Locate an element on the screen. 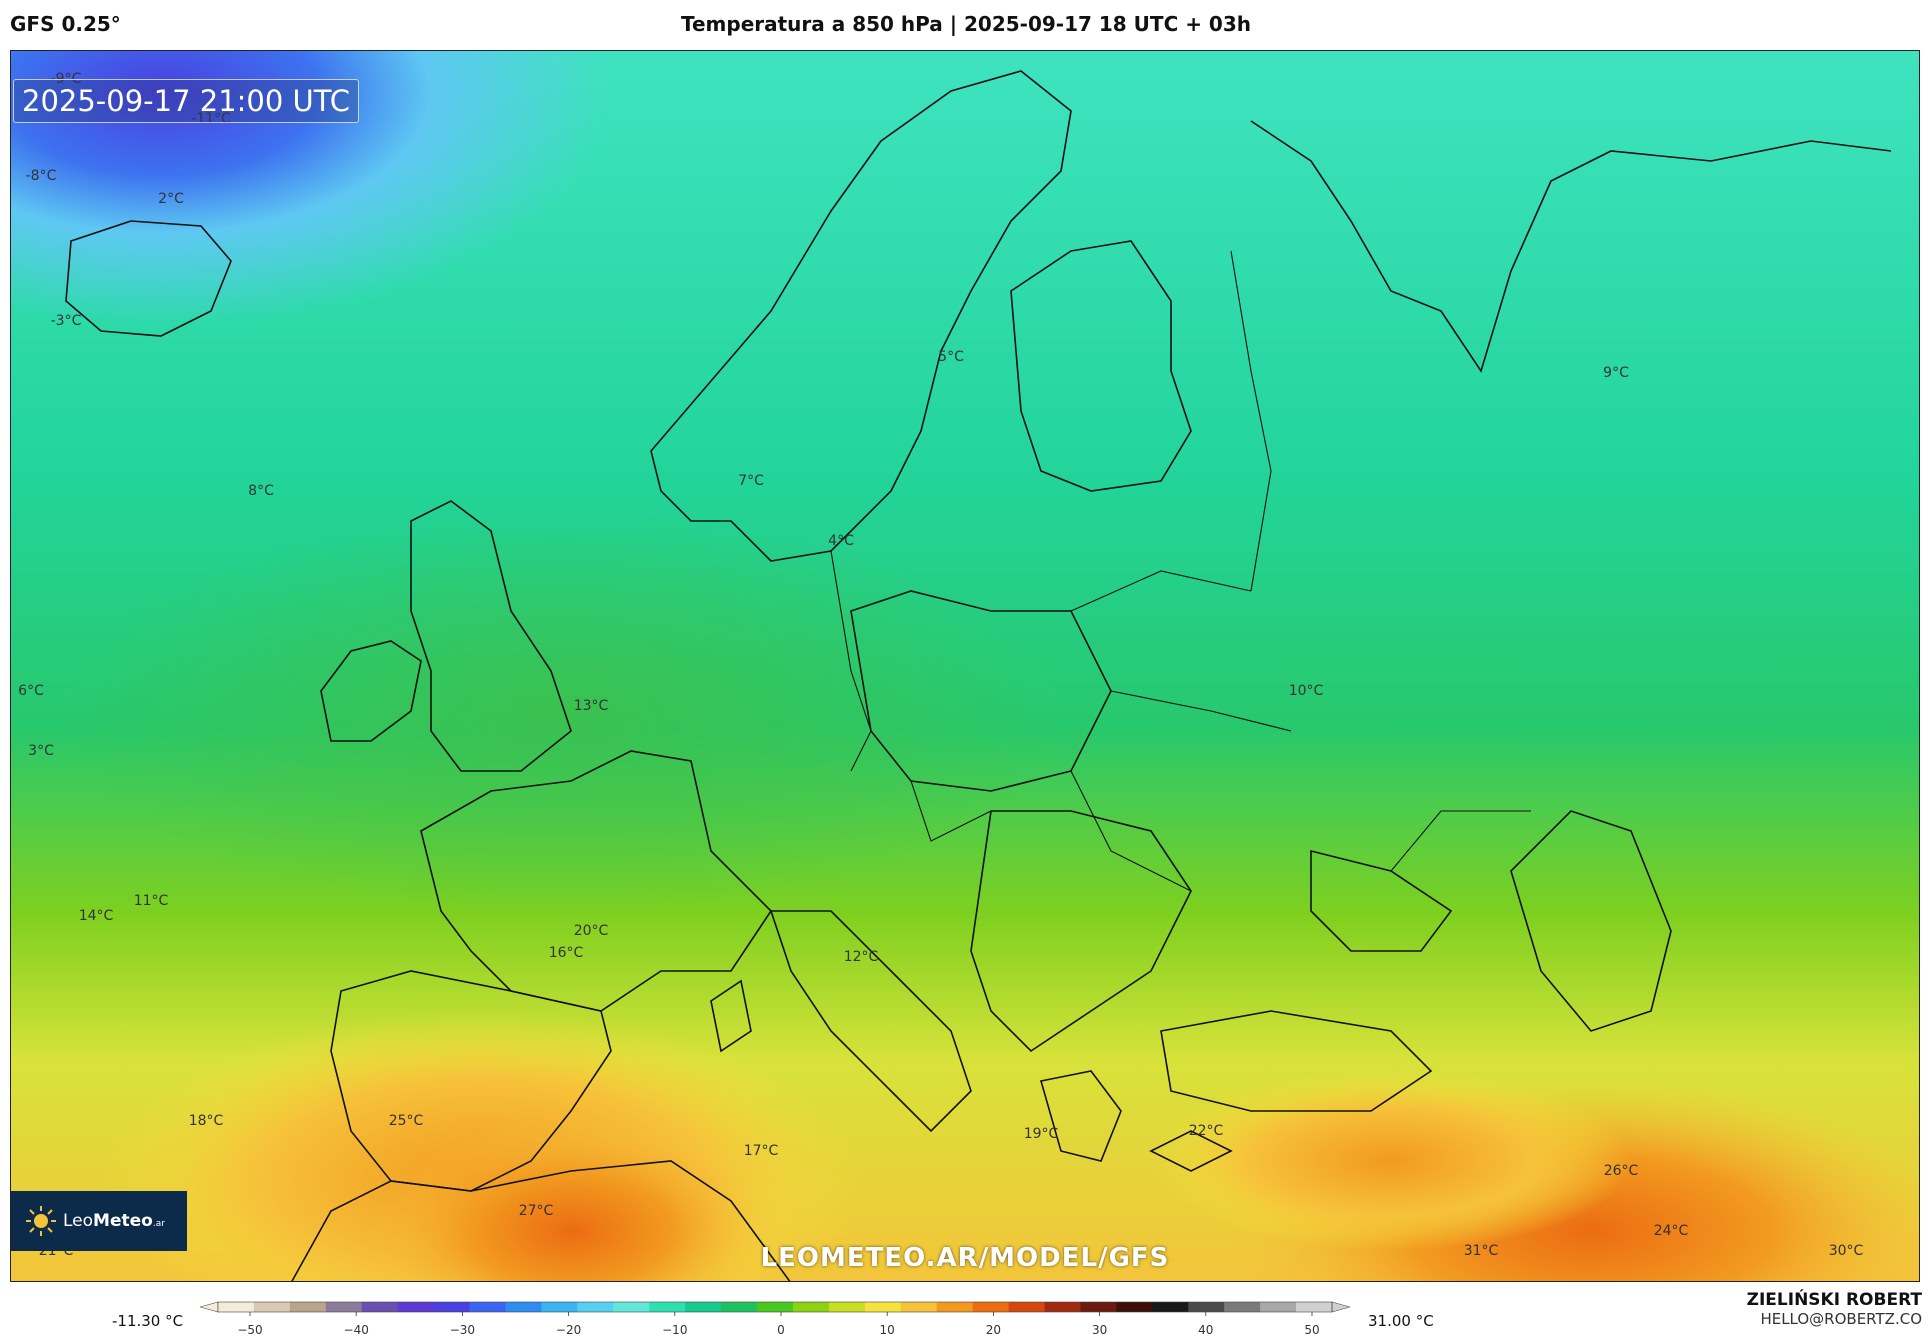 The image size is (1932, 1338). balkans-outline is located at coordinates (1081, 931).